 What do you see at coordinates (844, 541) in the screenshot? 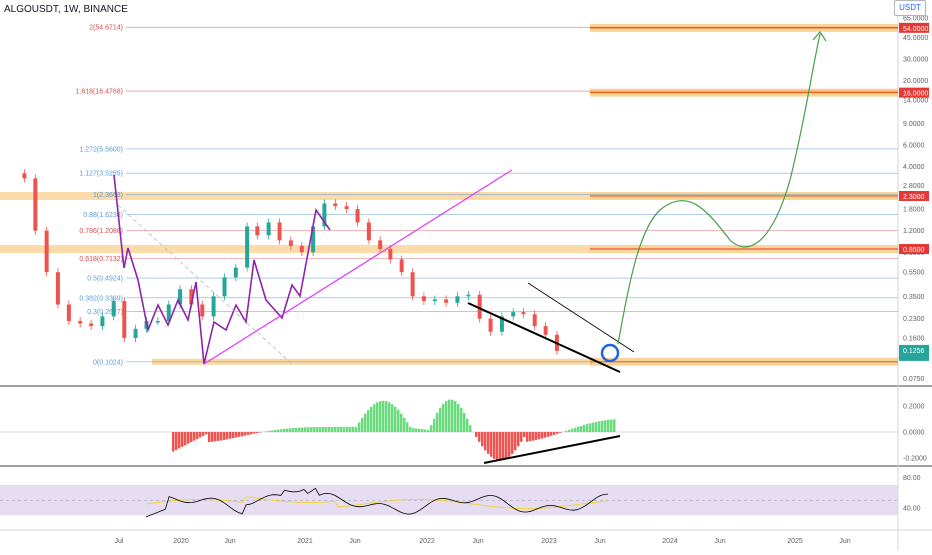
I see `x-tick-12: Jun` at bounding box center [844, 541].